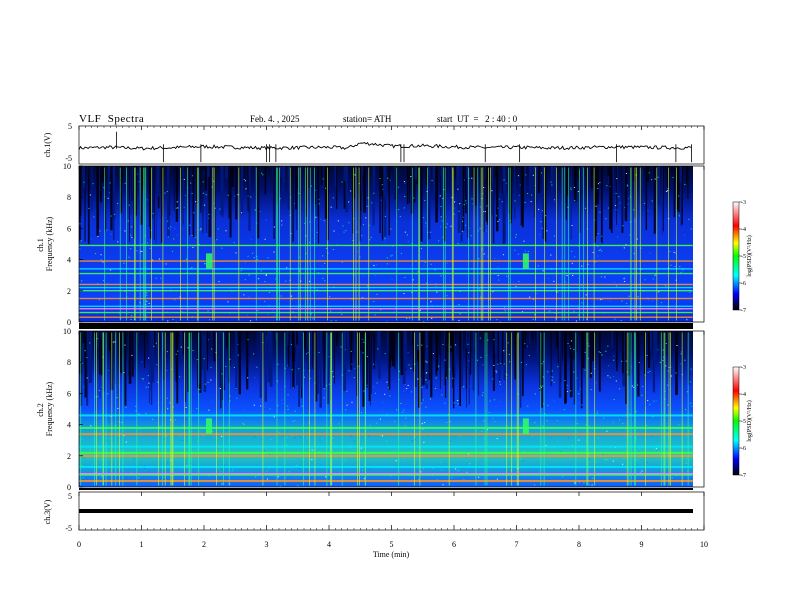  Describe the element at coordinates (69, 260) in the screenshot. I see `ch1-ytick-label: 4` at that location.